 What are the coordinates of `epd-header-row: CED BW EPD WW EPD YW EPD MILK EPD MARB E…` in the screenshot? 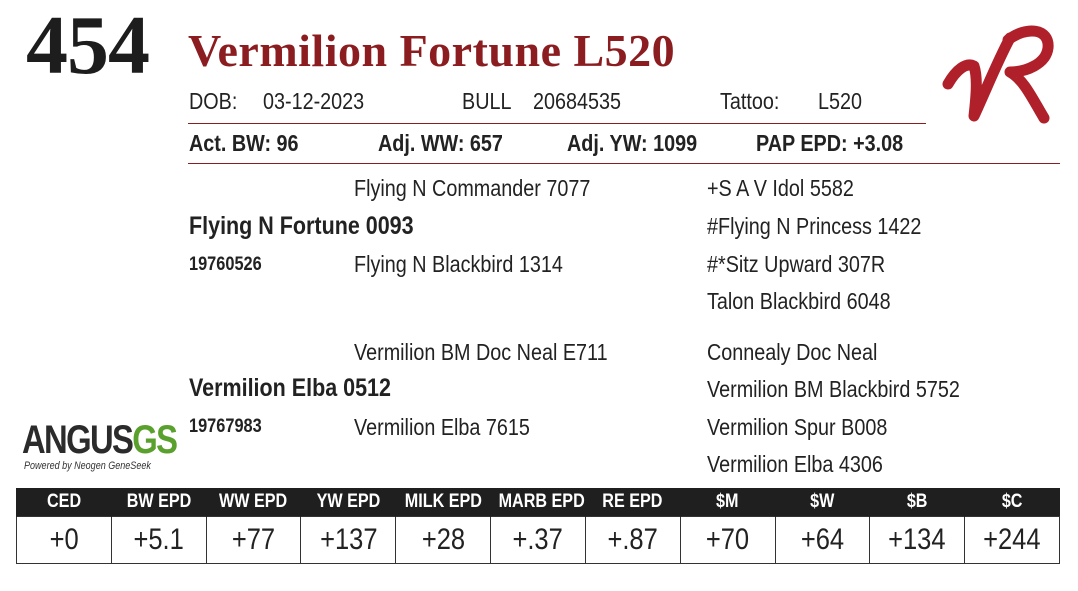 It's located at (538, 502).